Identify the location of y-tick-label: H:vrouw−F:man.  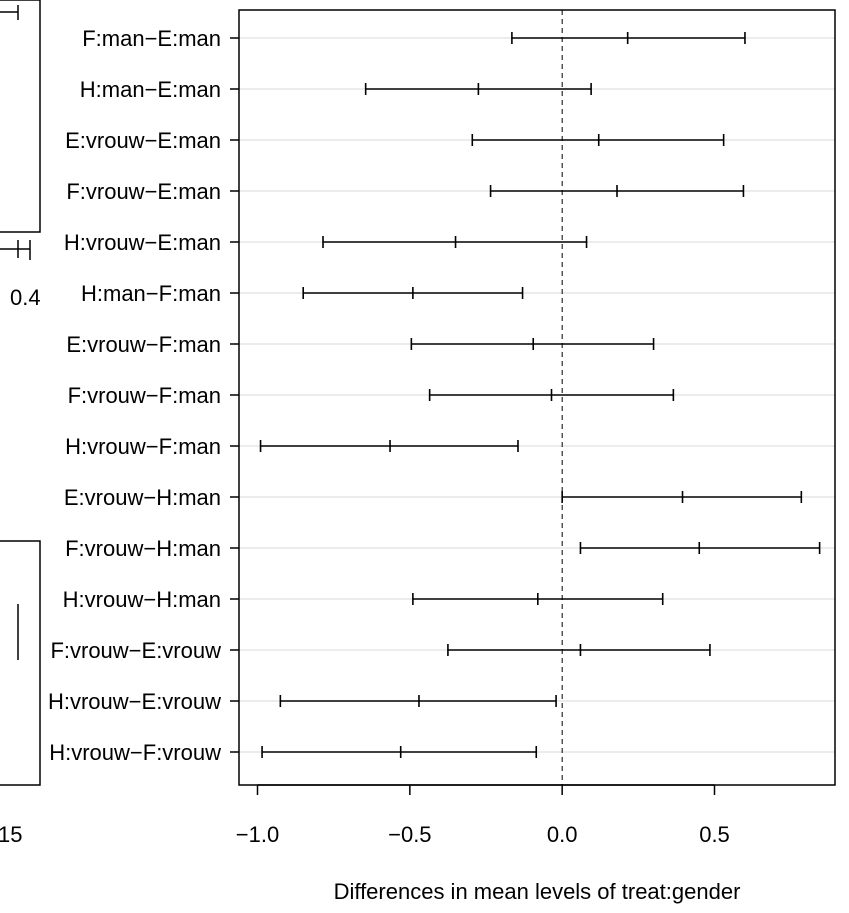
(143, 446).